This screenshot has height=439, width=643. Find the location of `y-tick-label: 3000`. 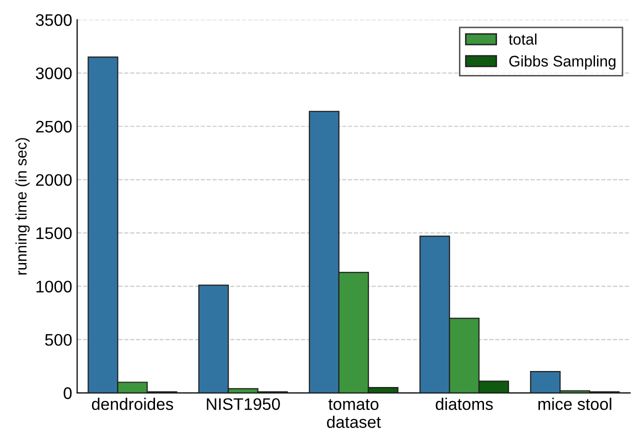

y-tick-label: 3000 is located at coordinates (54, 73).